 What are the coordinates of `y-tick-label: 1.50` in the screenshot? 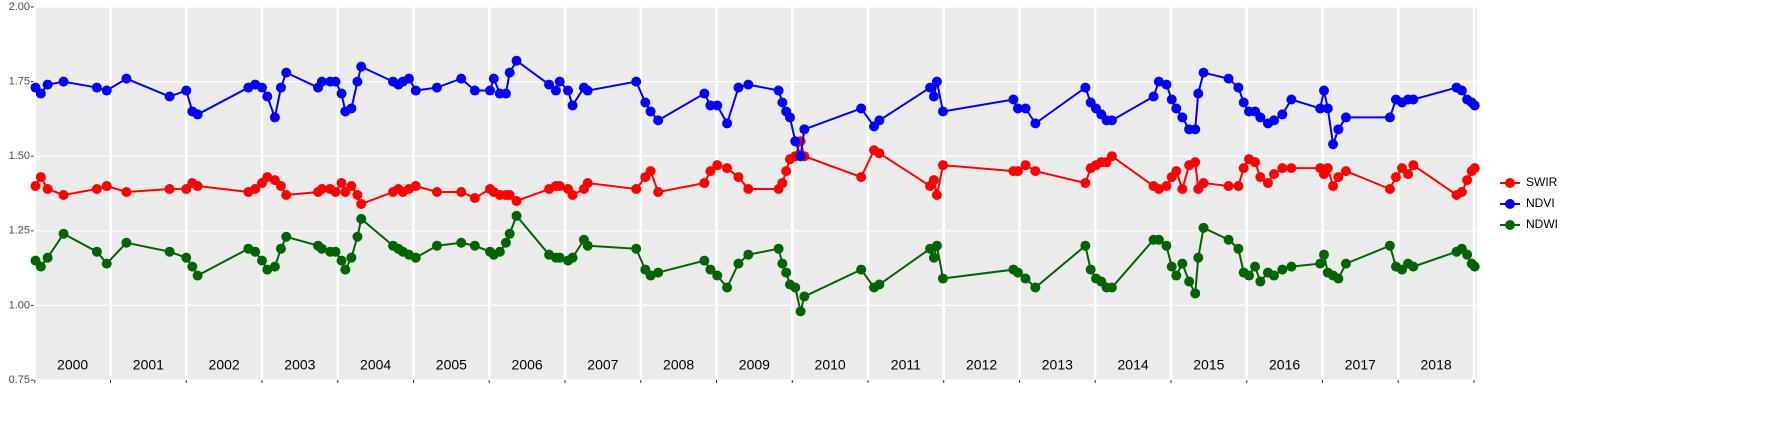 It's located at (19, 156).